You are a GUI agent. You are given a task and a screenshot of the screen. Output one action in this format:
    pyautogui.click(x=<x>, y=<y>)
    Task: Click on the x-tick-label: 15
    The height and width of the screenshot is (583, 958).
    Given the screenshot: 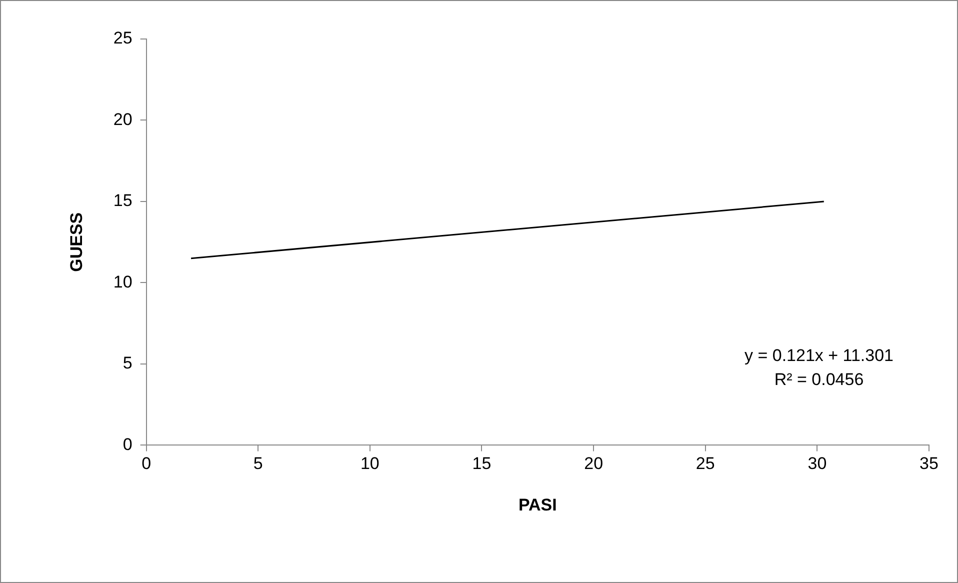 What is the action you would take?
    pyautogui.click(x=482, y=464)
    